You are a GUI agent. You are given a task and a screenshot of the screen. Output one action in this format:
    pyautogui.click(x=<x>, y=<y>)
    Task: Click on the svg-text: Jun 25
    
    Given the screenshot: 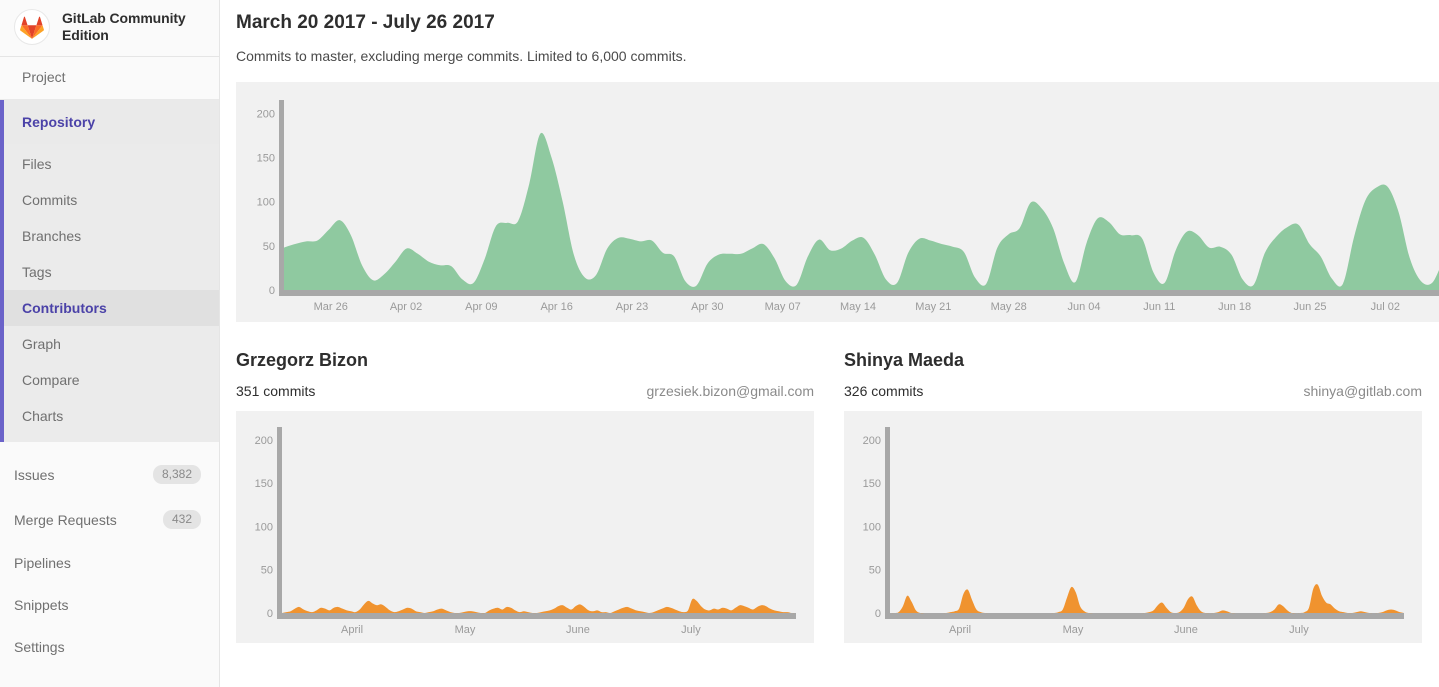 What is the action you would take?
    pyautogui.click(x=1309, y=307)
    